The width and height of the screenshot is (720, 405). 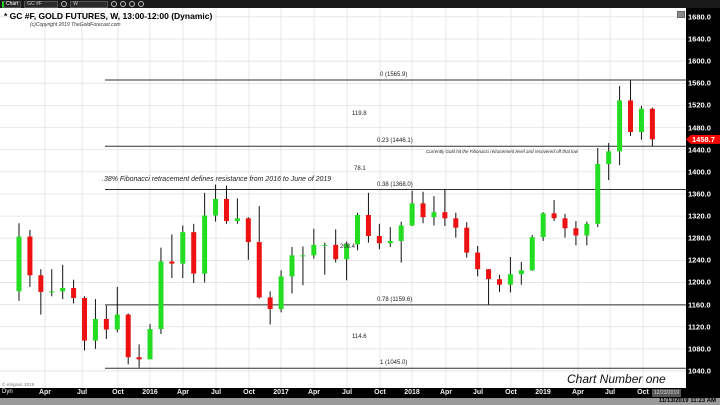 What do you see at coordinates (699, 216) in the screenshot?
I see `y-tick-label: 1320.0` at bounding box center [699, 216].